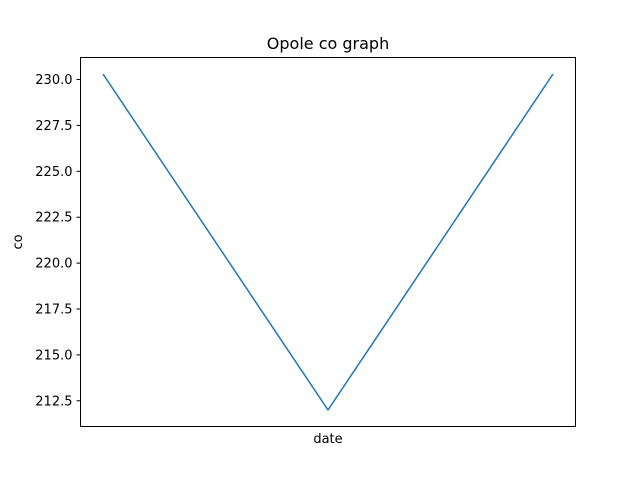  What do you see at coordinates (327, 439) in the screenshot?
I see `x-axis-label: date` at bounding box center [327, 439].